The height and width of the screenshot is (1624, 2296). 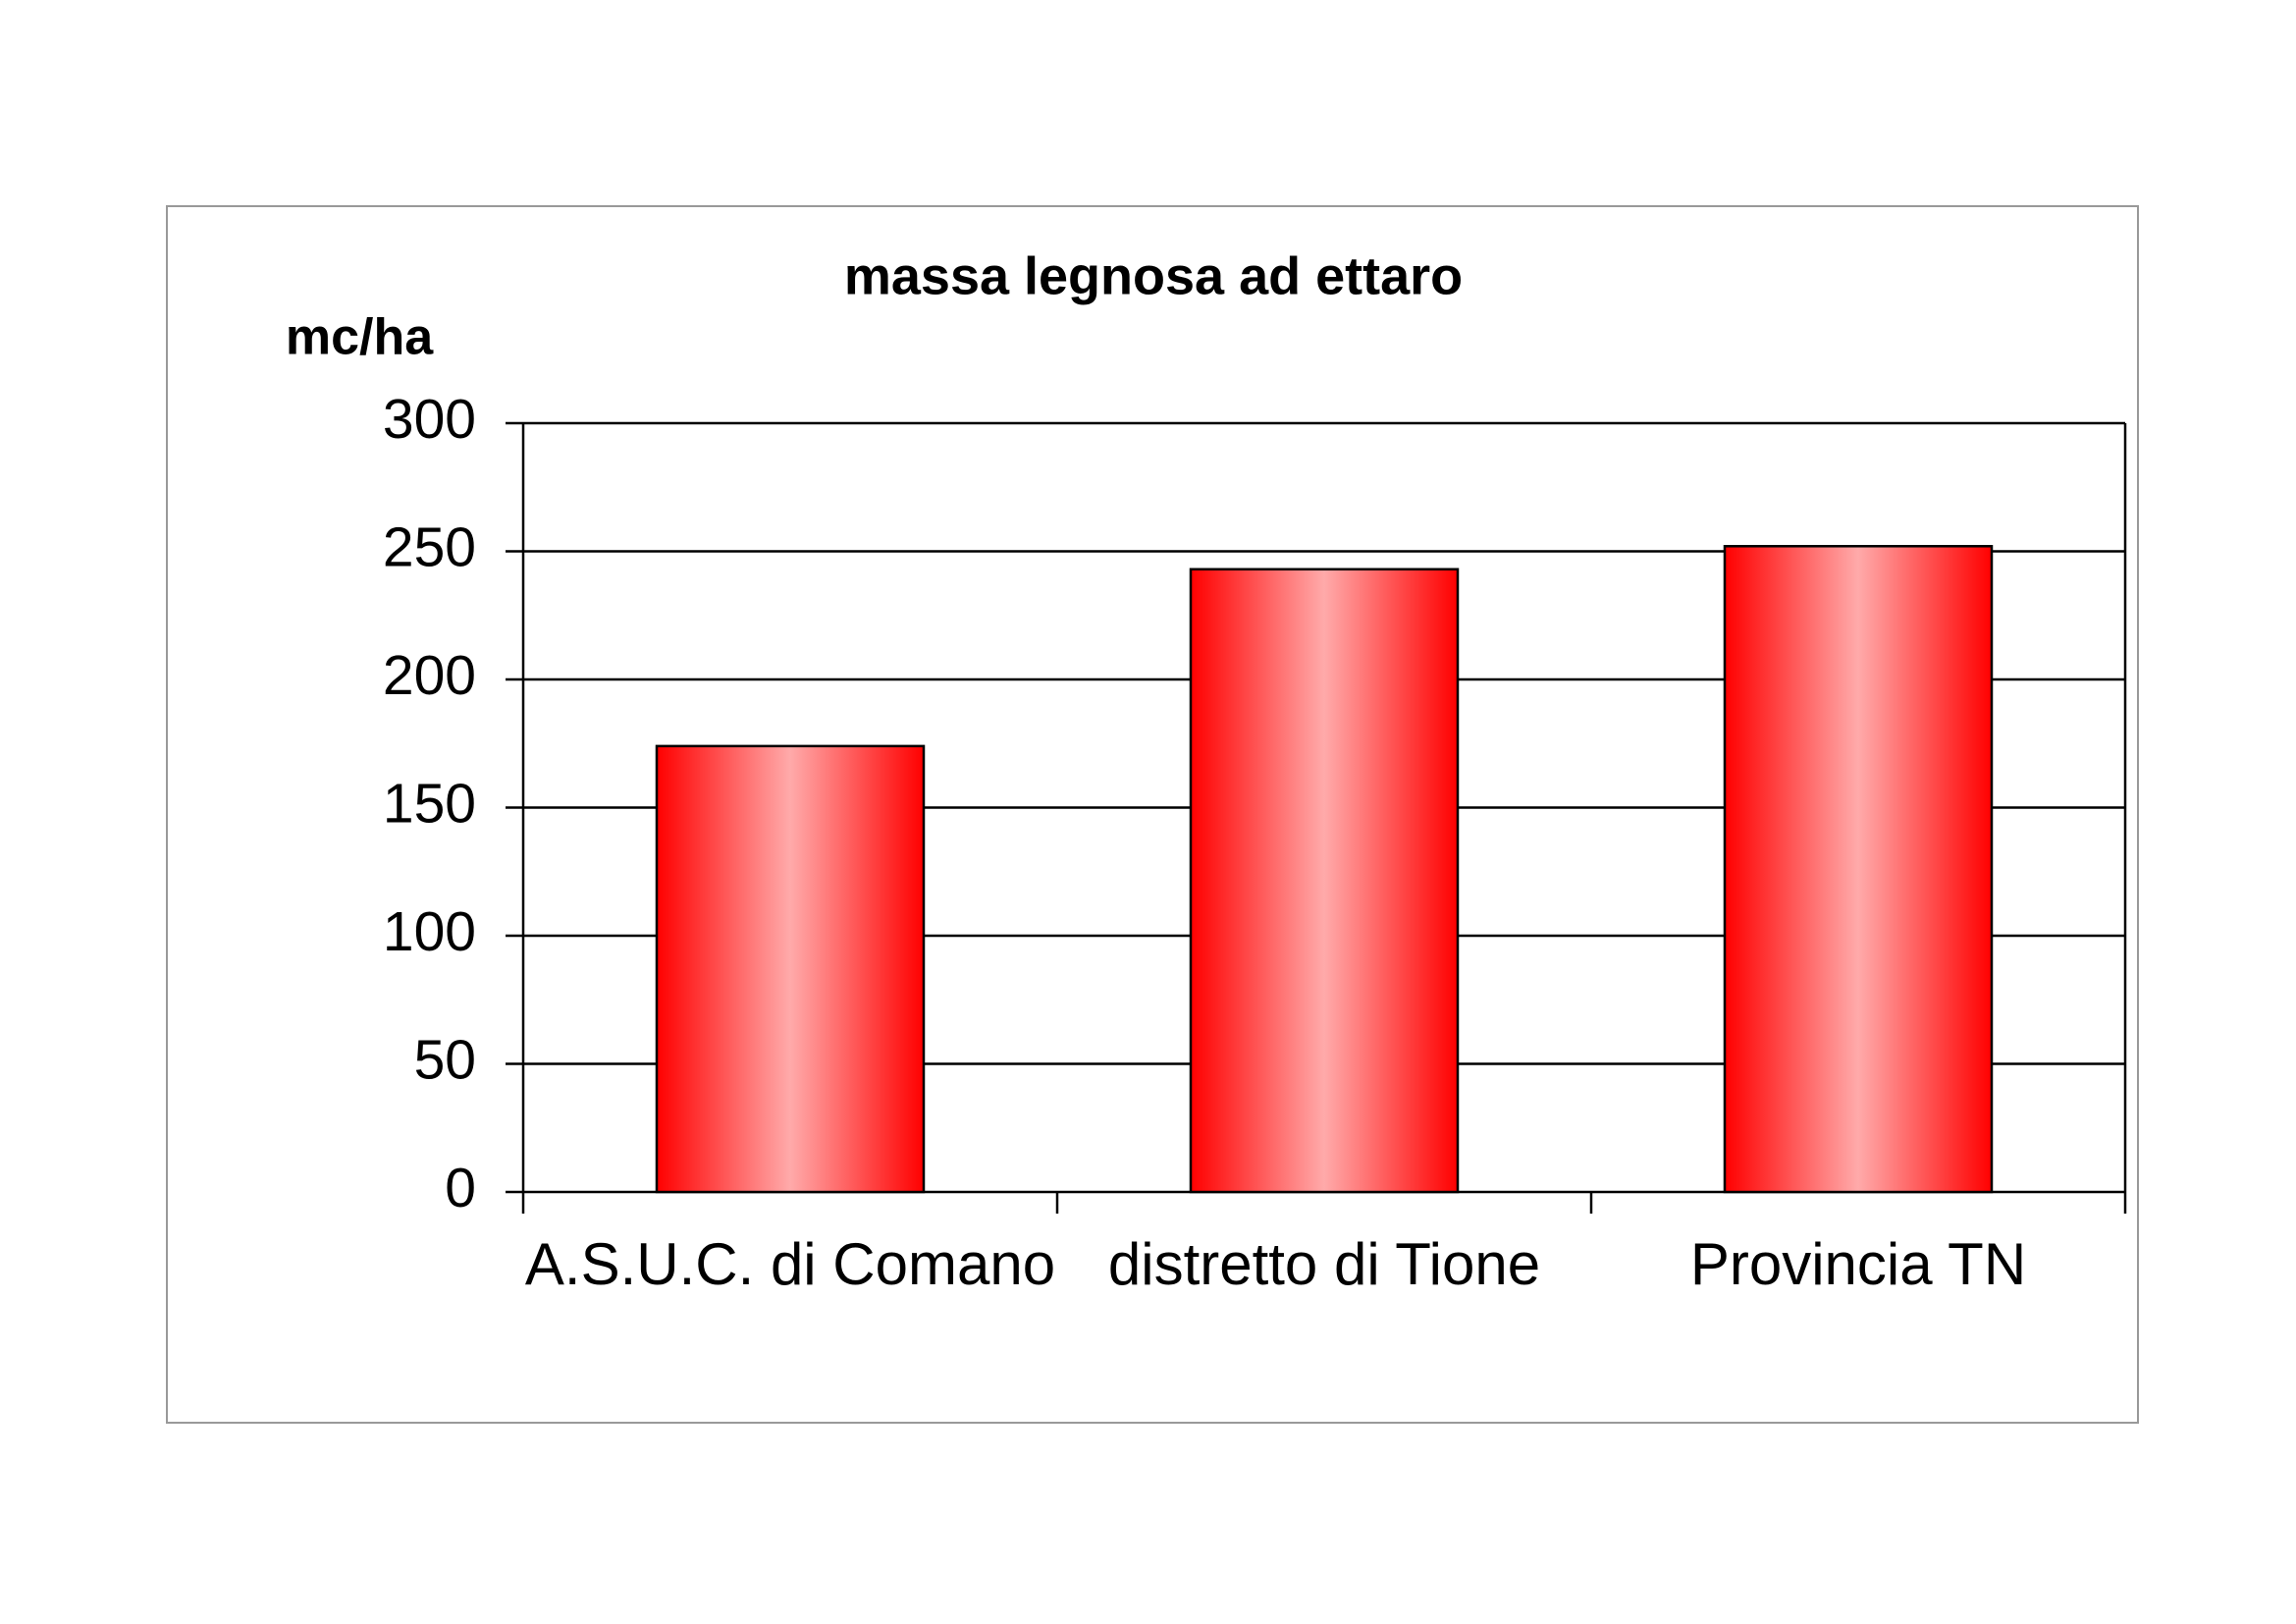 I want to click on y-tick-label: 150, so click(x=430, y=804).